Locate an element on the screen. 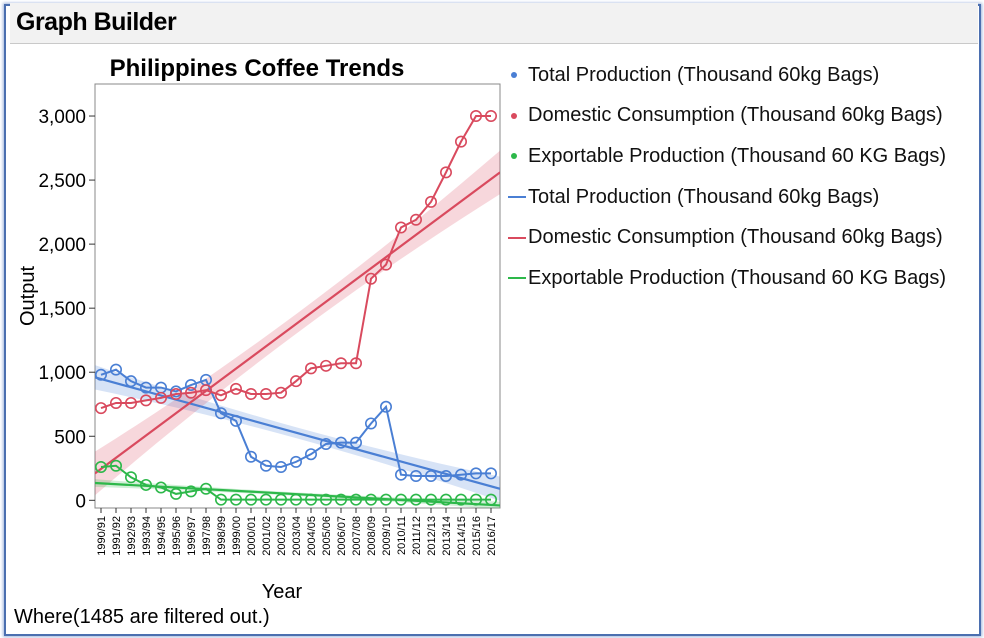 The image size is (984, 638). x-tick-label: 2016/17 is located at coordinates (492, 536).